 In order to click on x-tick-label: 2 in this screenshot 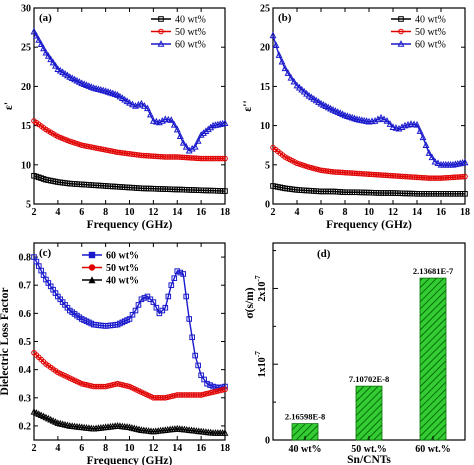, I will do `click(34, 212)`.